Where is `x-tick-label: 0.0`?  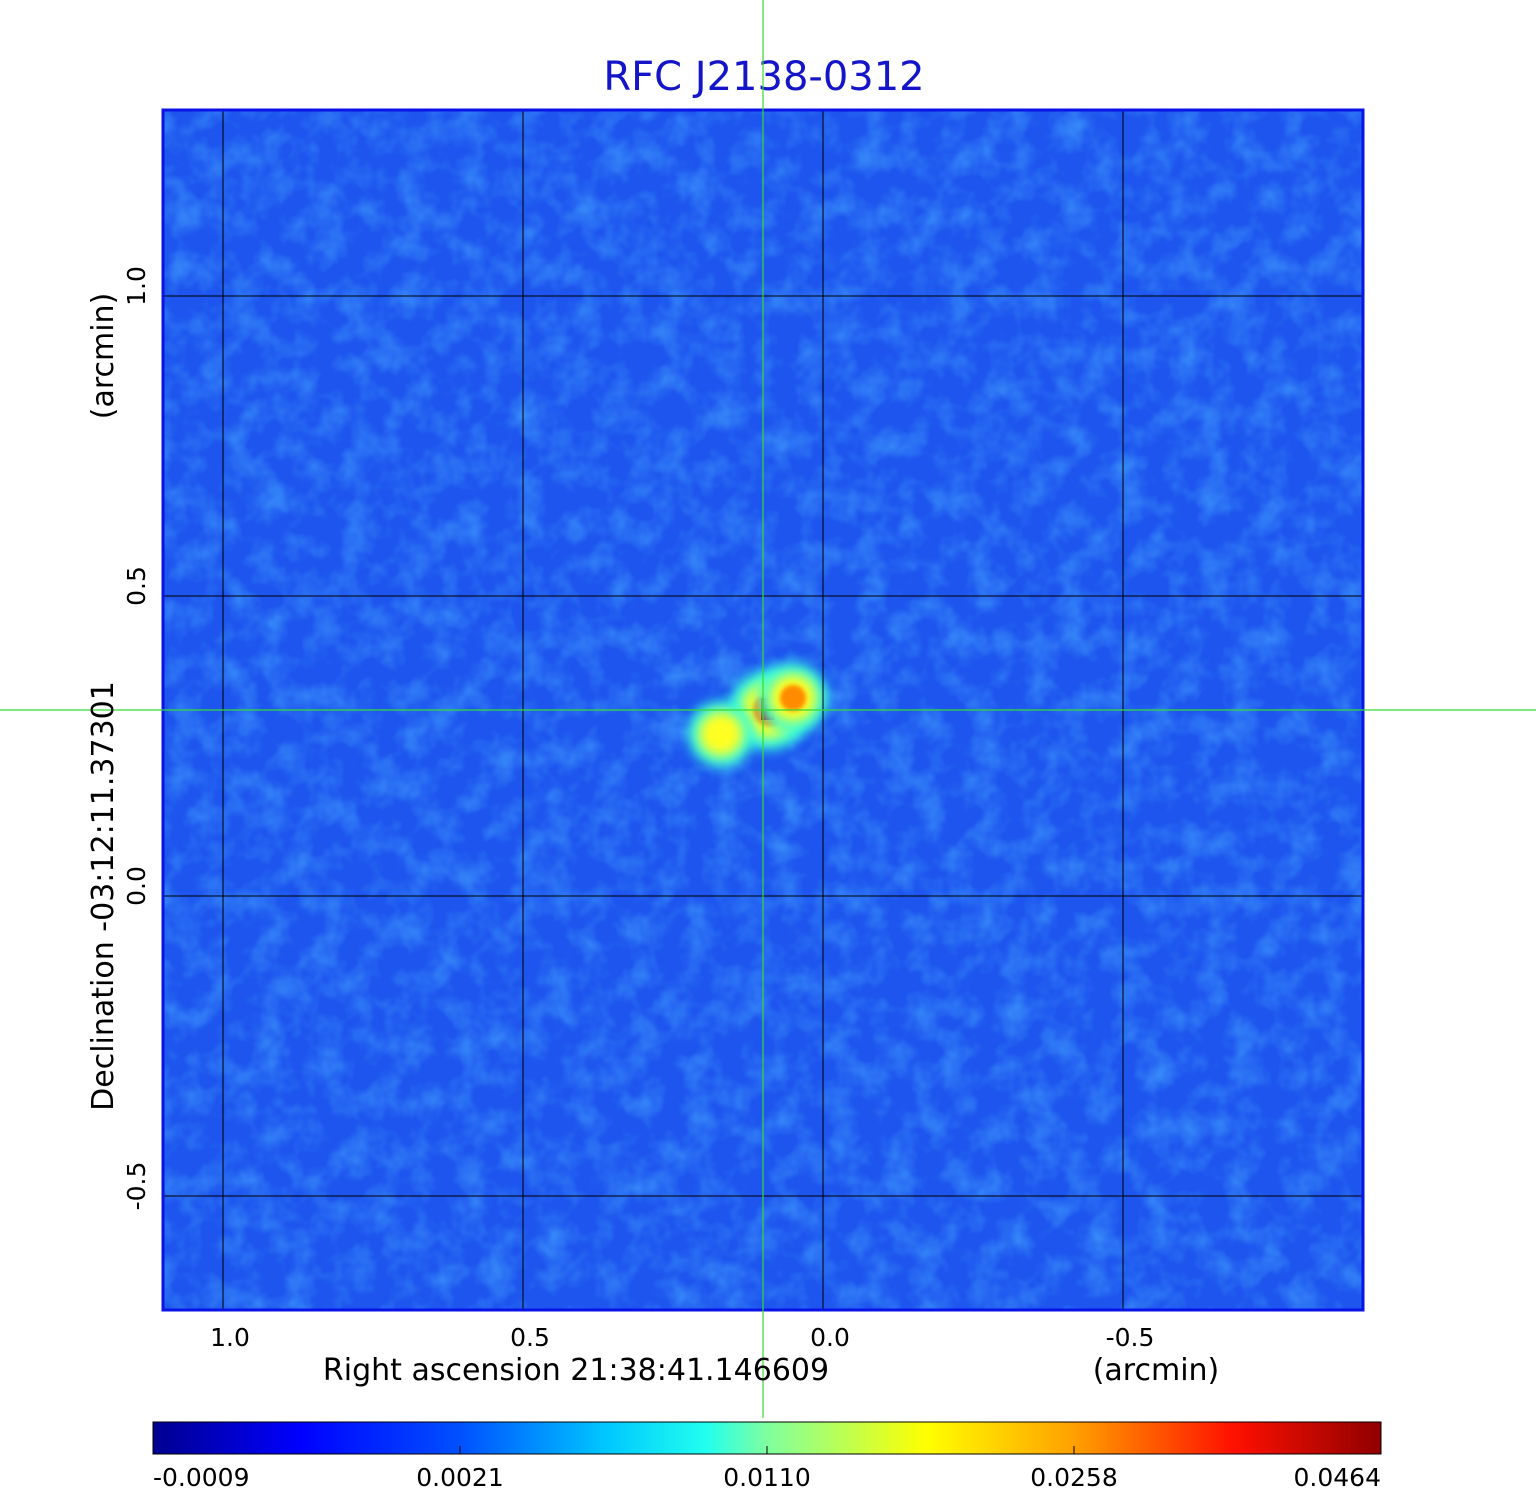
x-tick-label: 0.0 is located at coordinates (830, 1337).